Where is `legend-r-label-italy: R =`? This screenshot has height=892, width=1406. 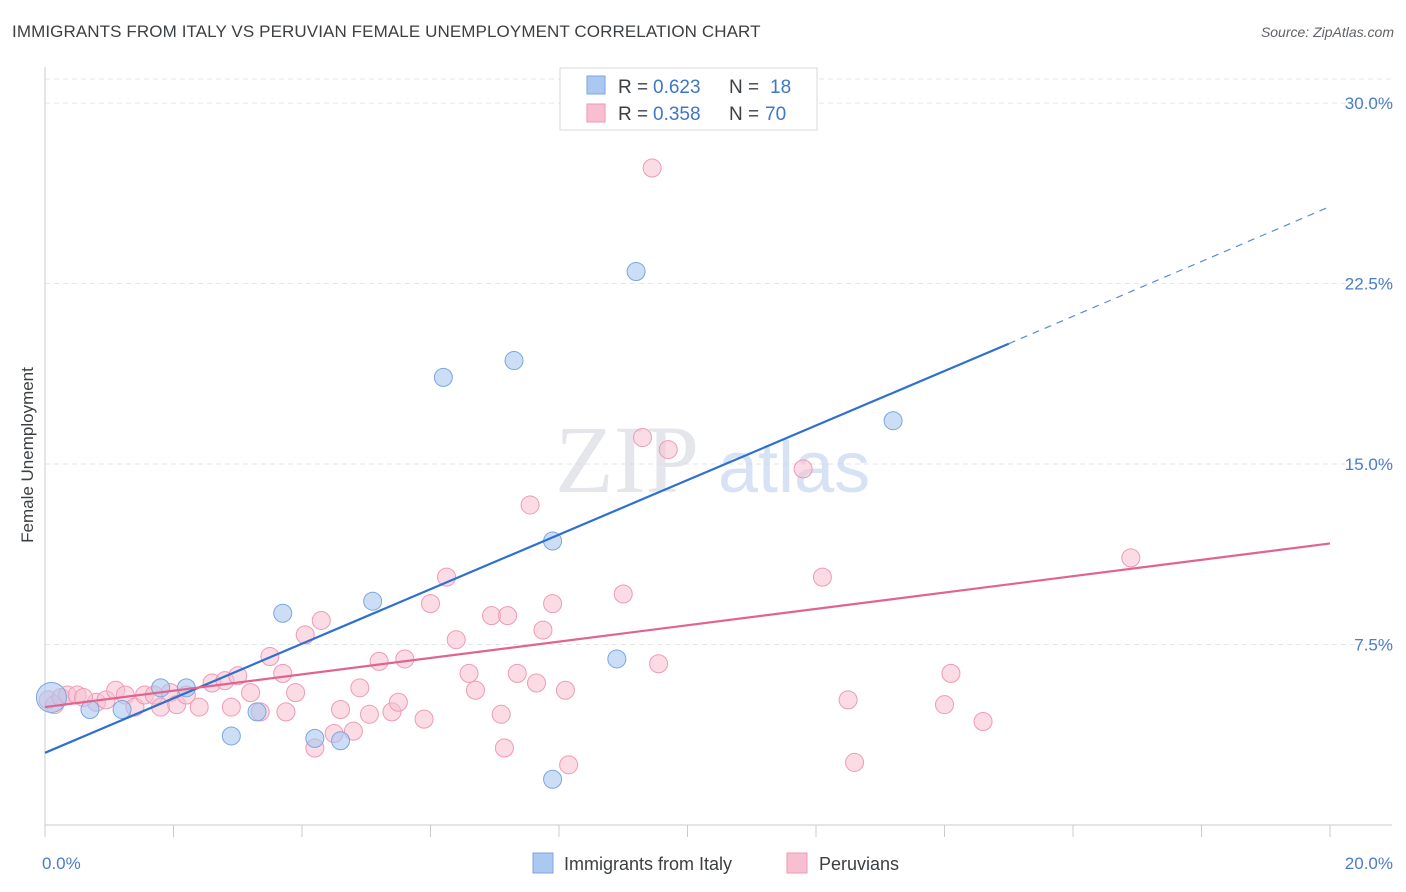 legend-r-label-italy: R = is located at coordinates (633, 87).